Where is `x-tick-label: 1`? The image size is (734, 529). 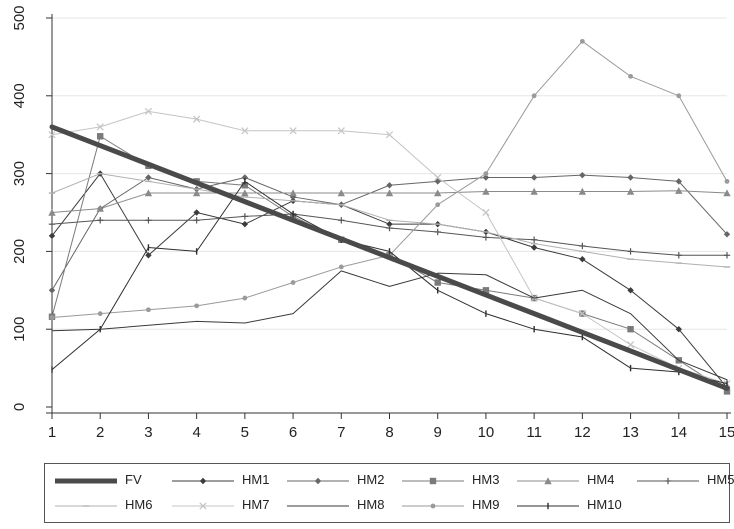 x-tick-label: 1 is located at coordinates (52, 432).